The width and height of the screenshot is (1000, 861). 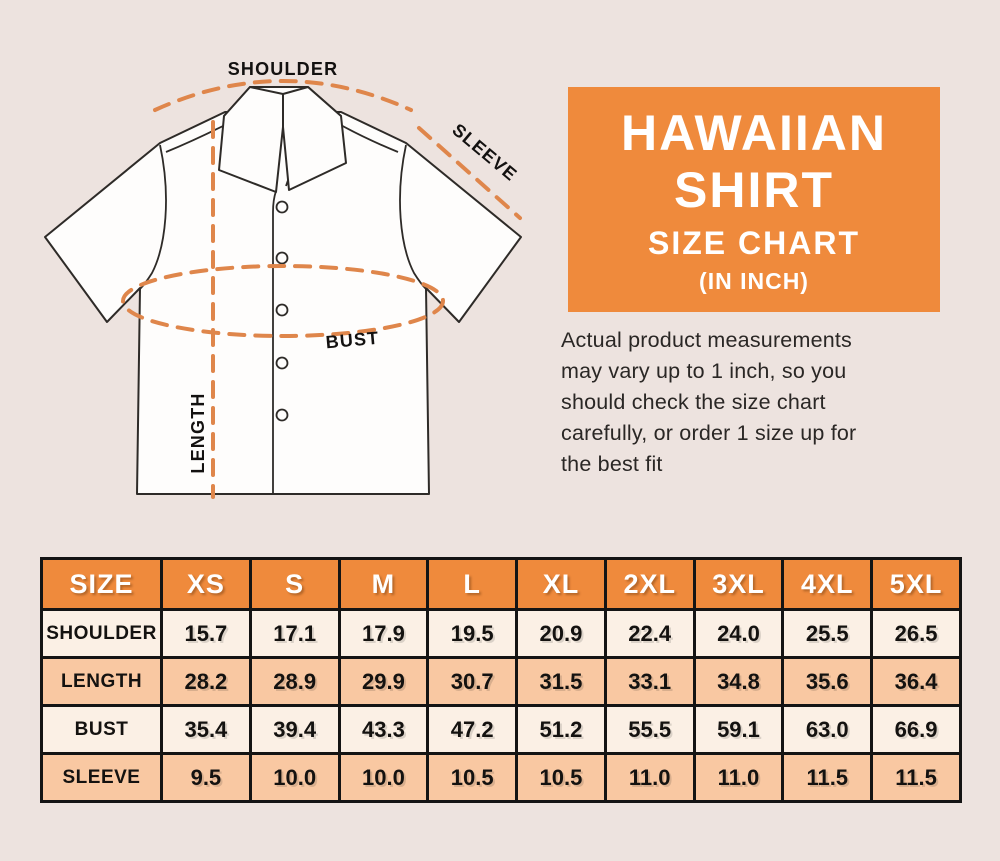 What do you see at coordinates (383, 681) in the screenshot?
I see `size-value-cell: 29.9` at bounding box center [383, 681].